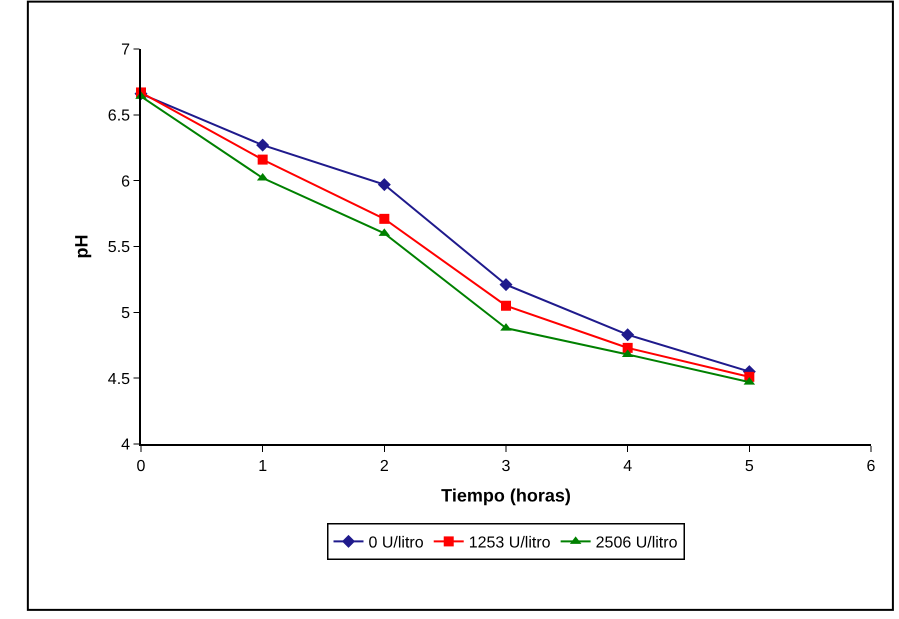 The width and height of the screenshot is (899, 619). I want to click on x-tick-label: 2, so click(384, 466).